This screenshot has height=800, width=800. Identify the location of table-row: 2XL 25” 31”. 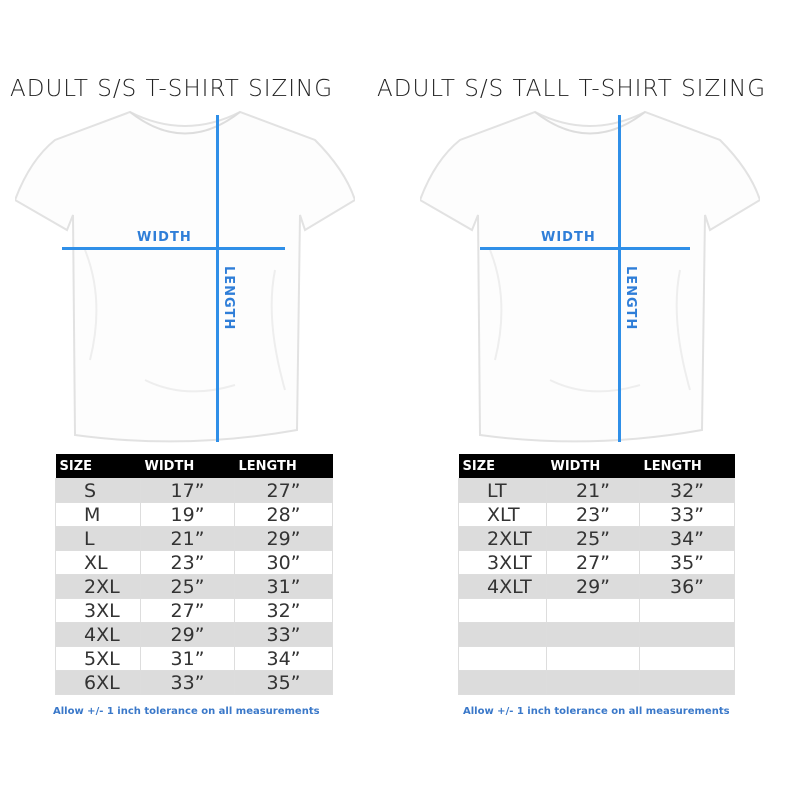
(194, 586).